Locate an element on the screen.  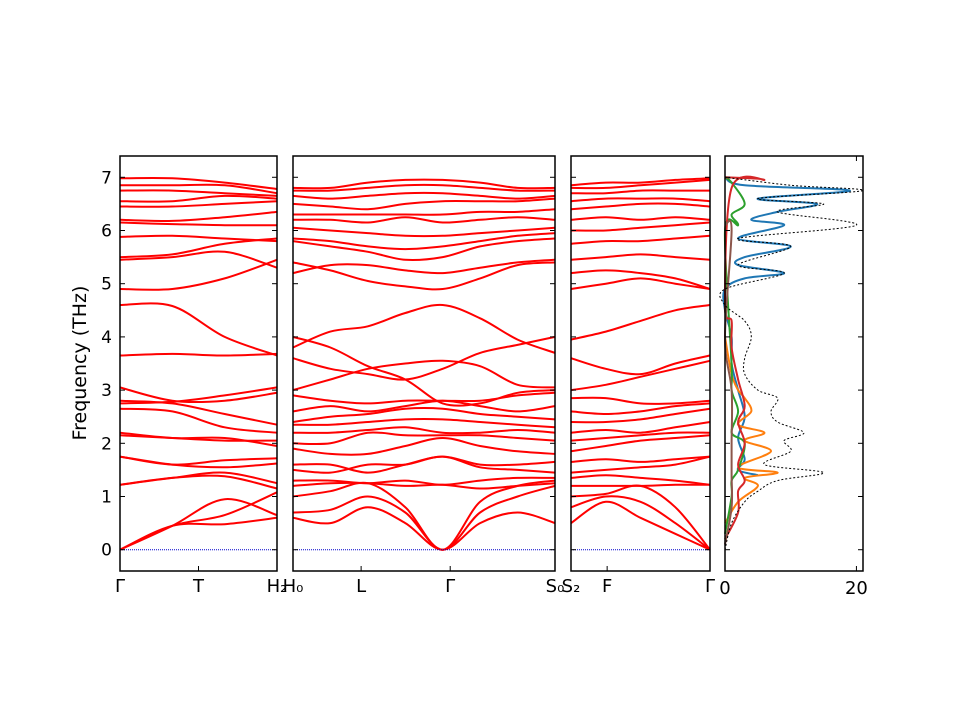
dos-x-tick-label: 20 is located at coordinates (856, 588).